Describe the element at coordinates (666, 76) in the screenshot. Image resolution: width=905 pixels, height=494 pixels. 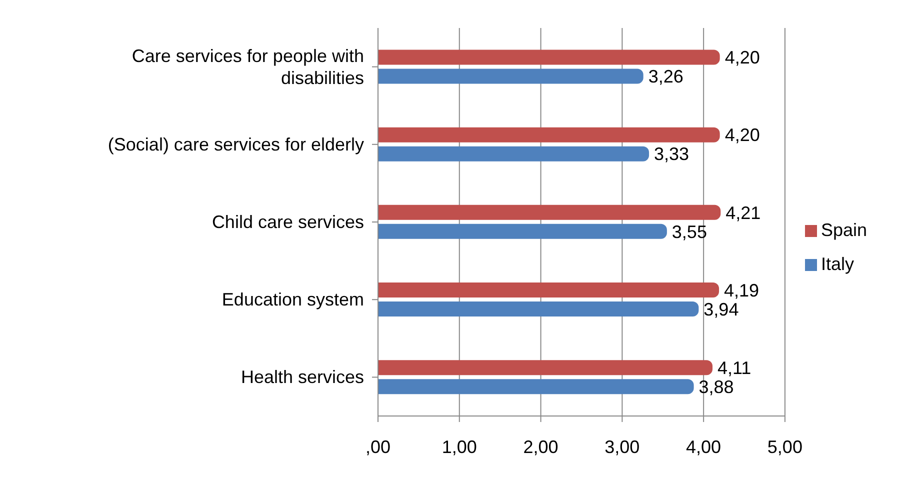
I see `data-label: 3,26` at that location.